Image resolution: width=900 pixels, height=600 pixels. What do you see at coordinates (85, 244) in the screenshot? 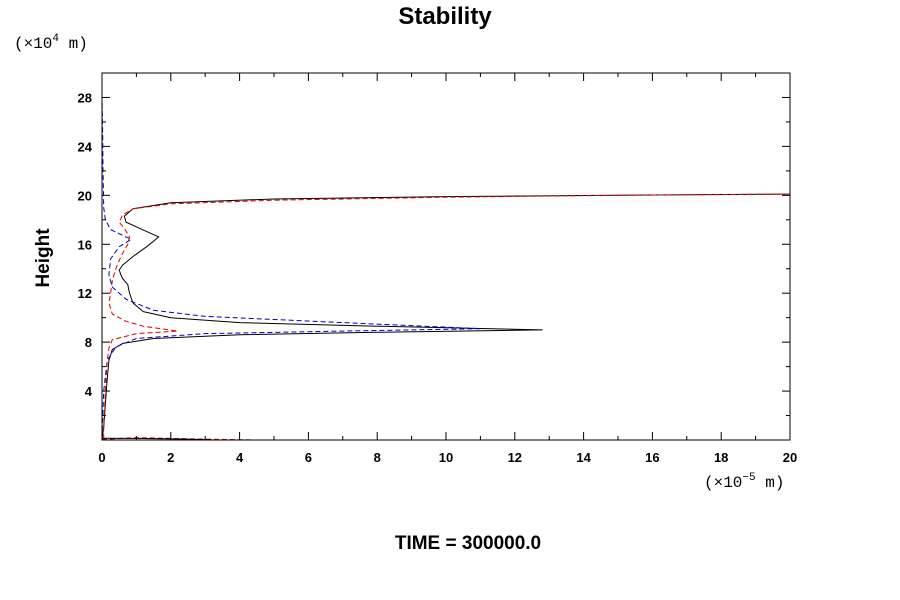
I see `y-tick-label-16: 16` at bounding box center [85, 244].